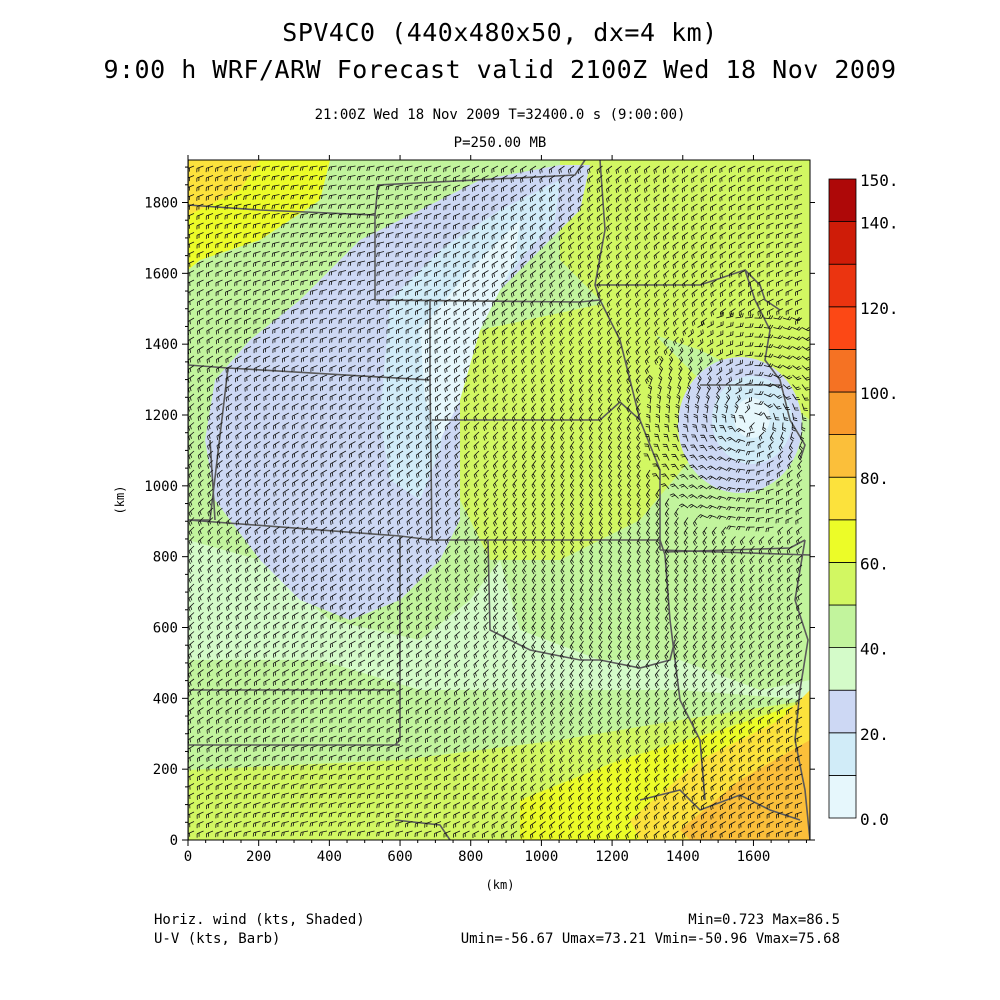  Describe the element at coordinates (217, 939) in the screenshot. I see `barb-field-label: U-V (kts, Barb)` at that location.